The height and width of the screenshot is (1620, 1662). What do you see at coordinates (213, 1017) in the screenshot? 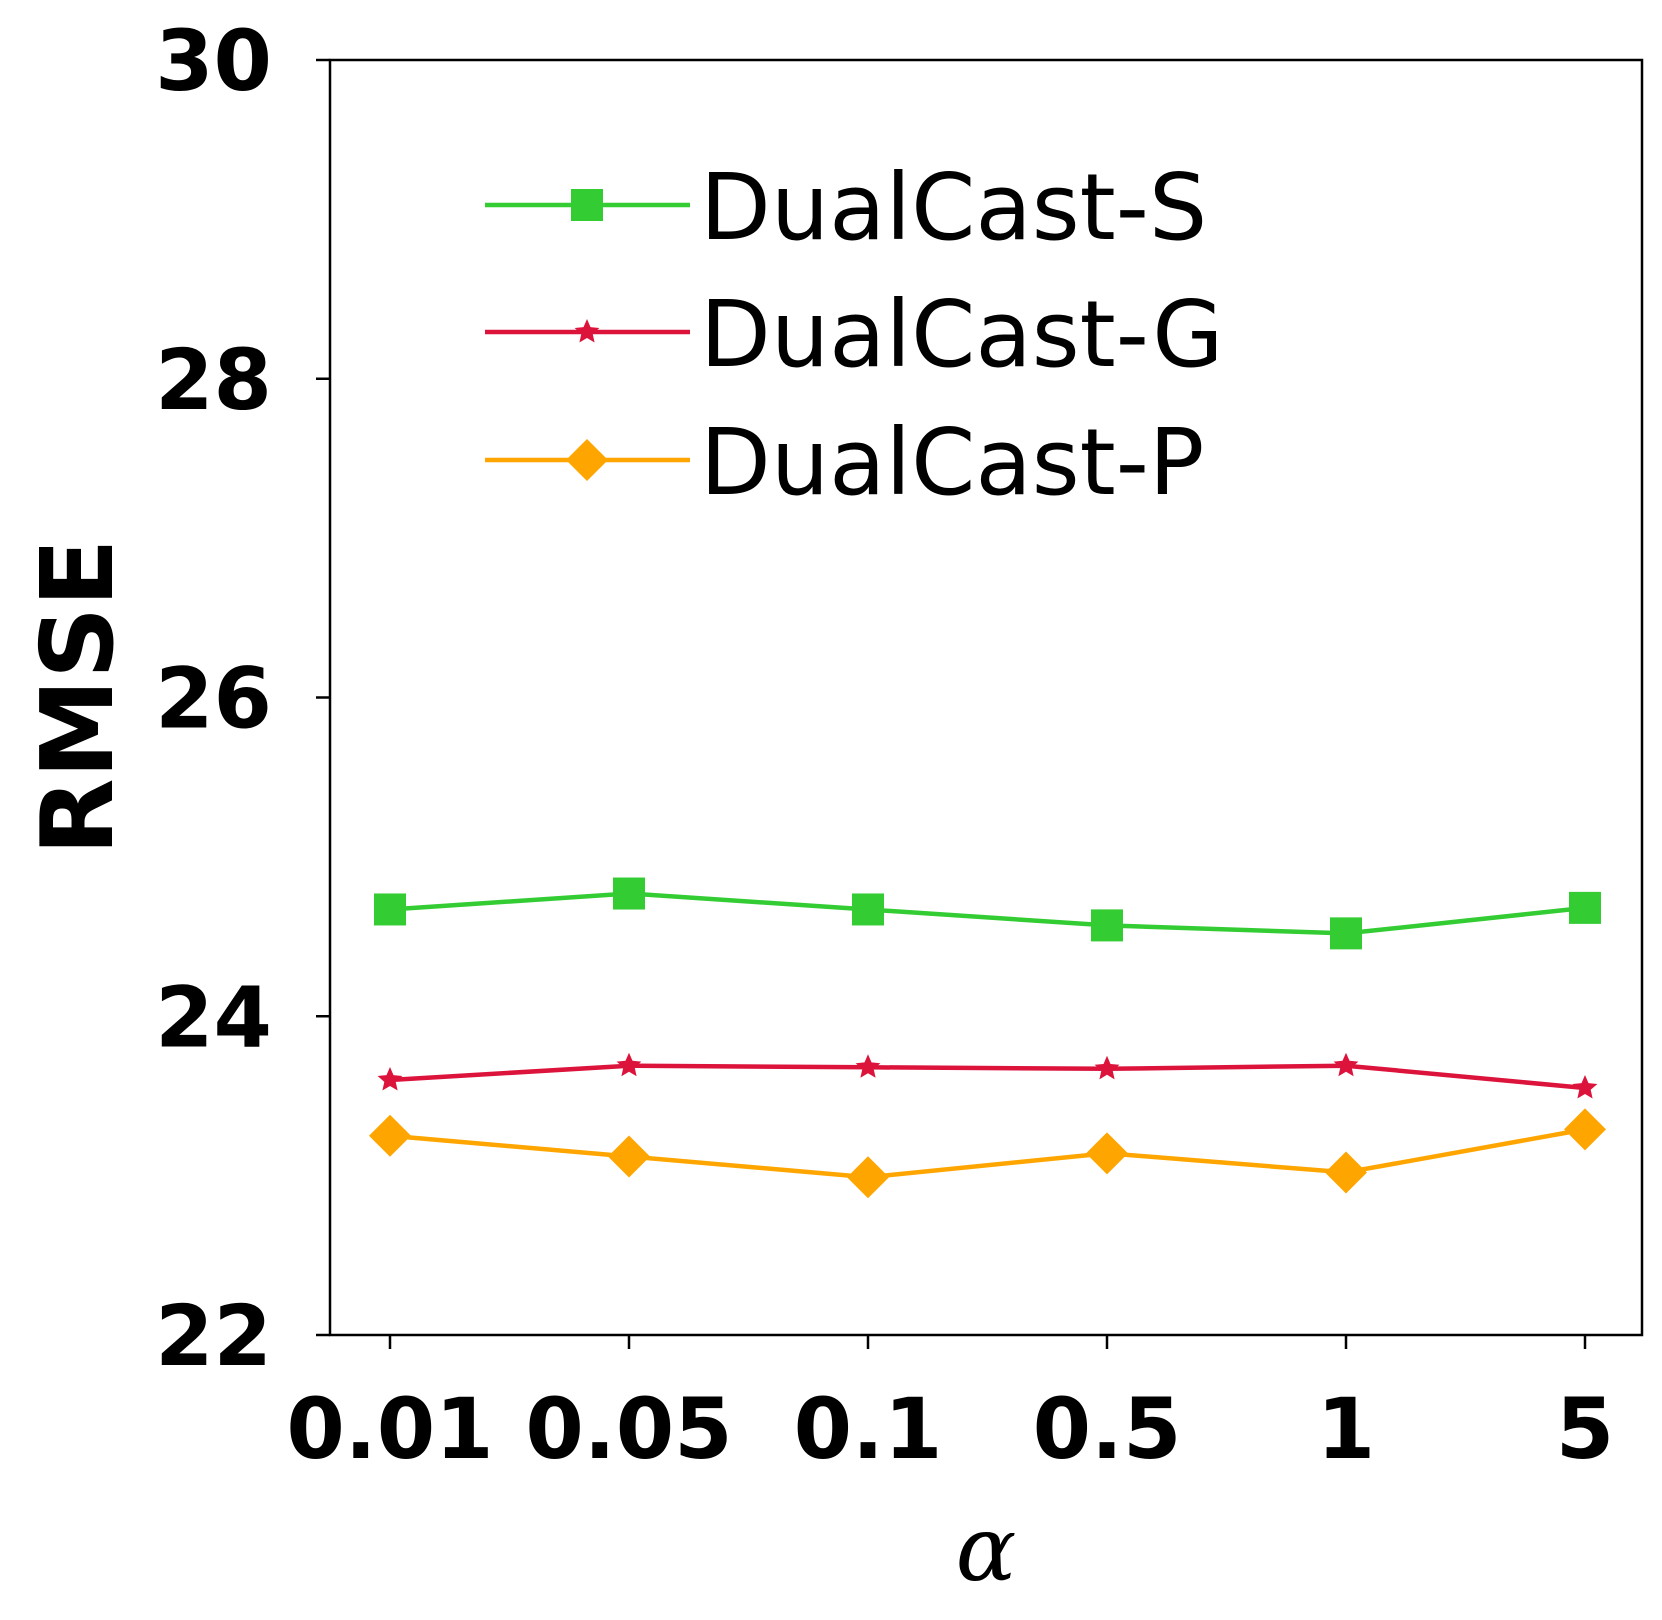
I see `y-tick-label: 24` at bounding box center [213, 1017].